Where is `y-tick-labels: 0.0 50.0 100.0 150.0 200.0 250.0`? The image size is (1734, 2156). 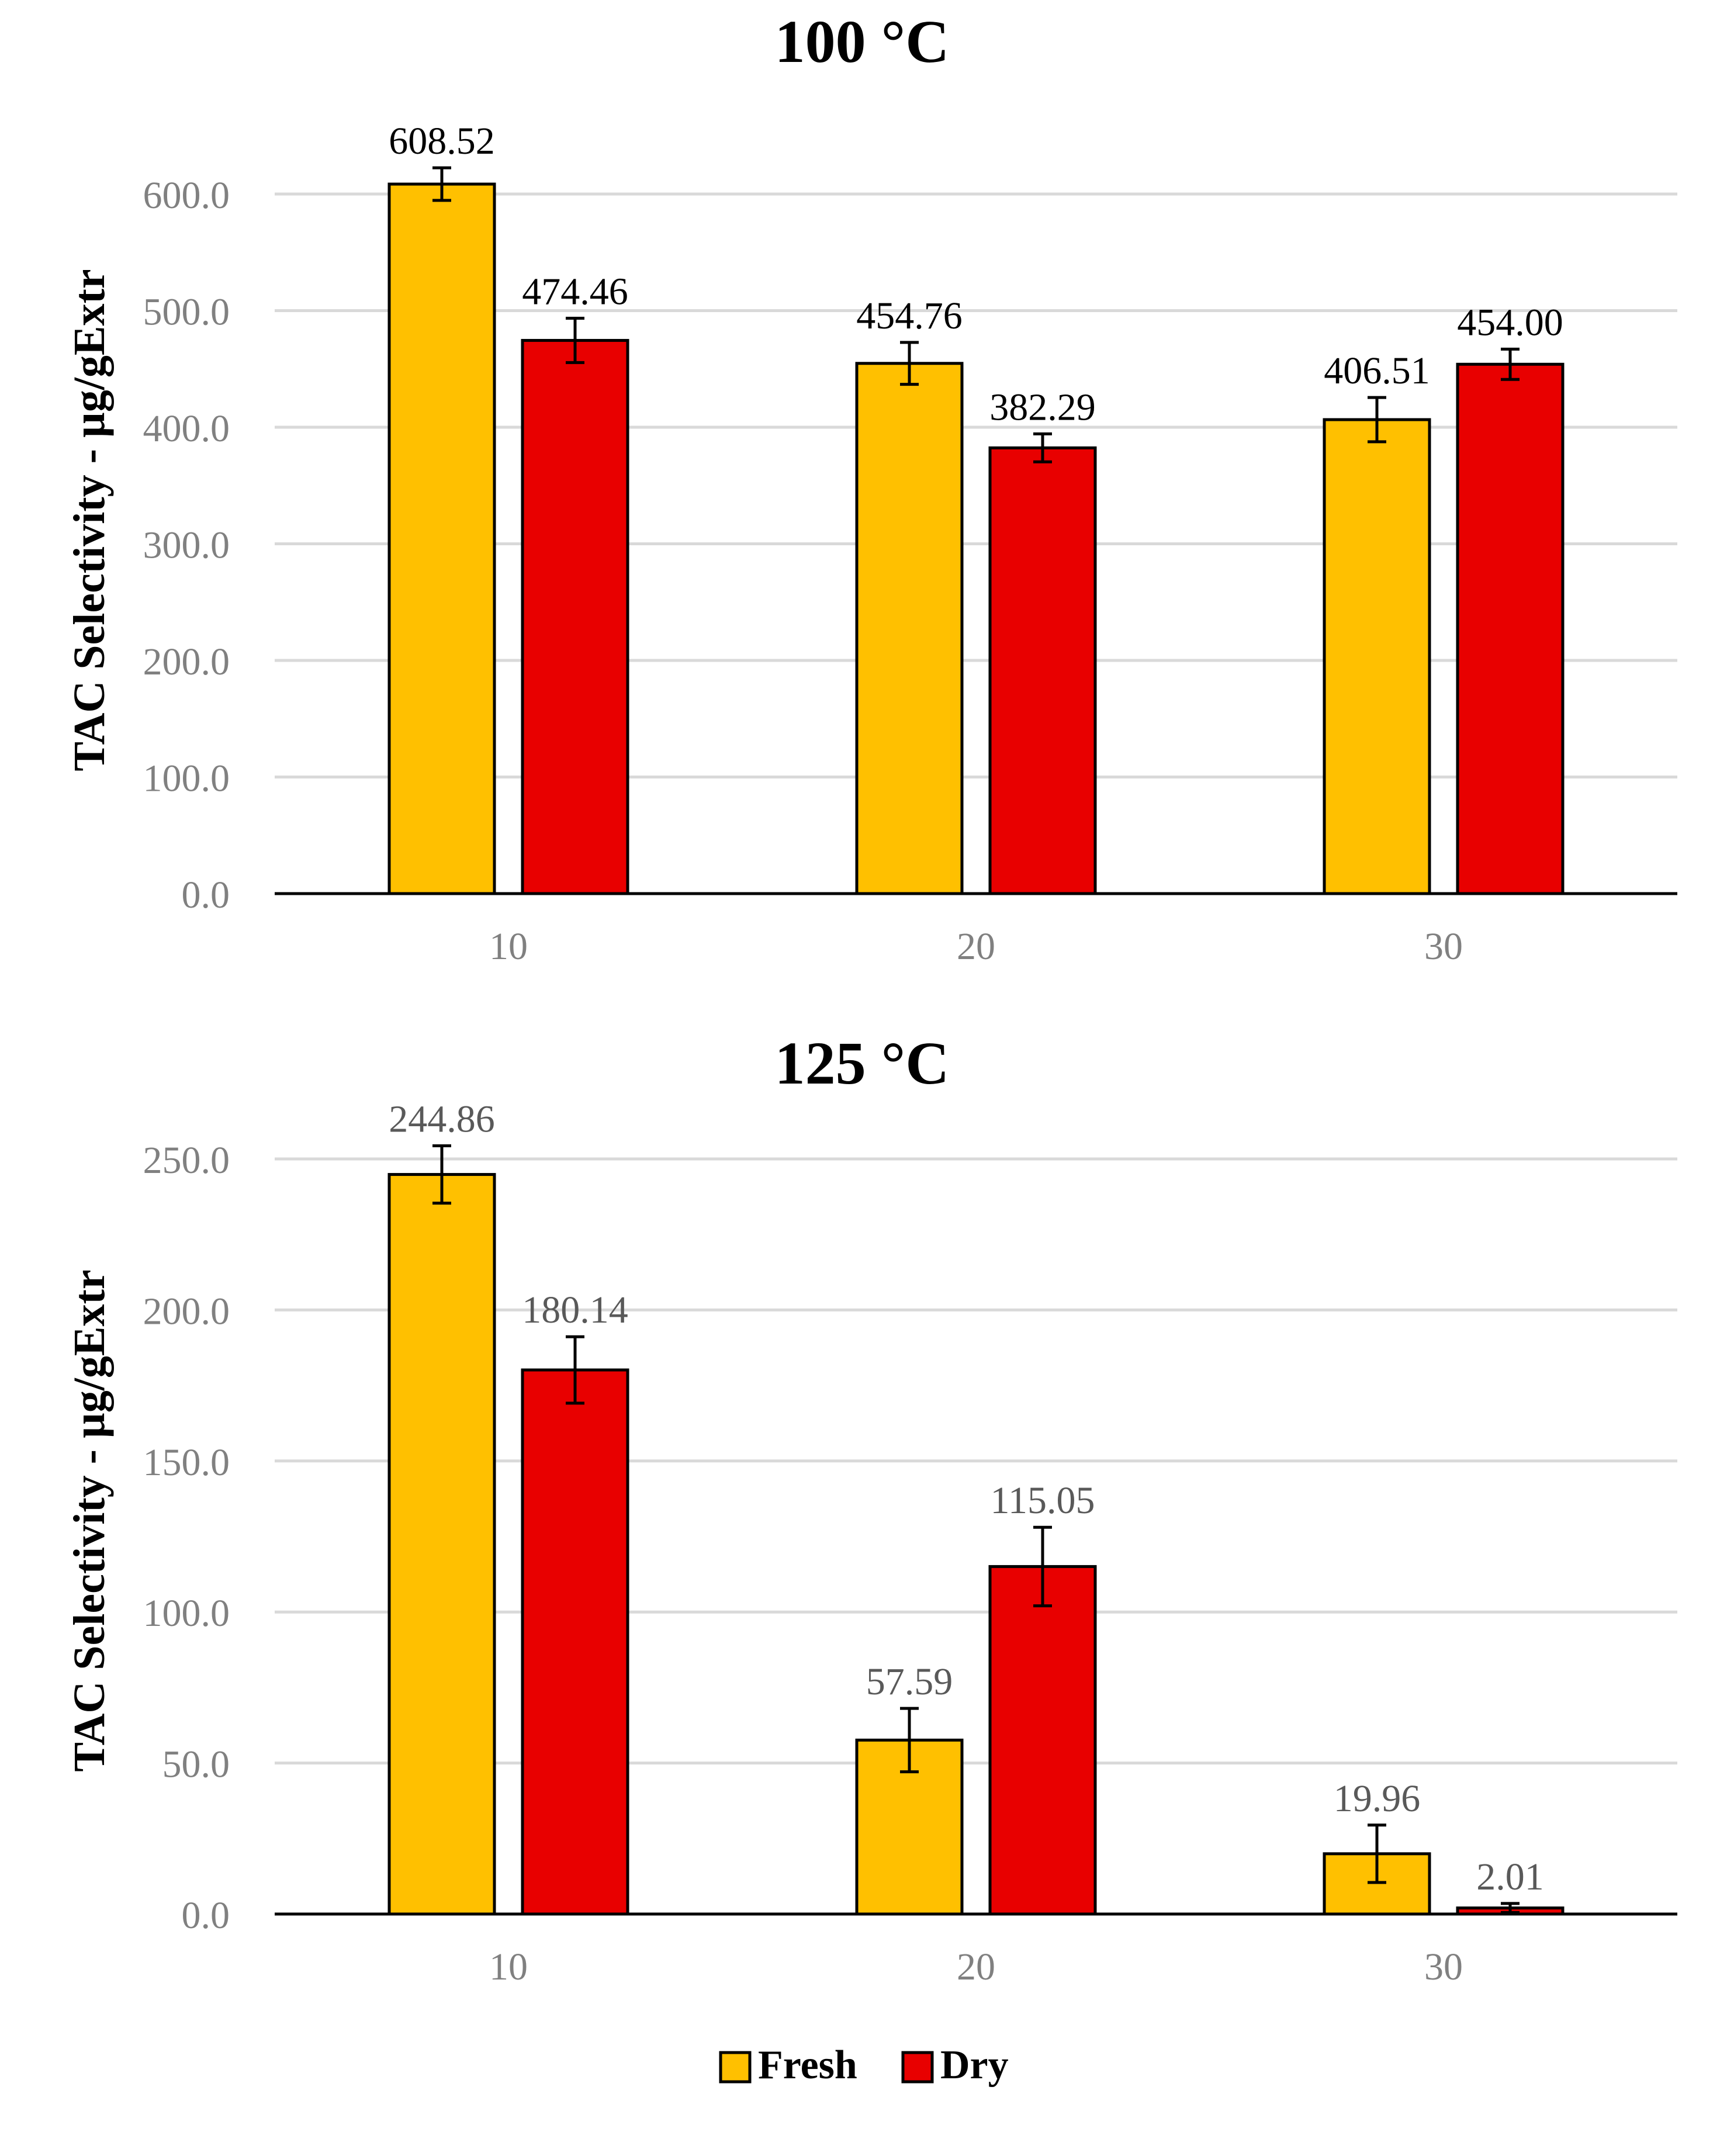 y-tick-labels: 0.0 50.0 100.0 150.0 200.0 250.0 is located at coordinates (187, 1538).